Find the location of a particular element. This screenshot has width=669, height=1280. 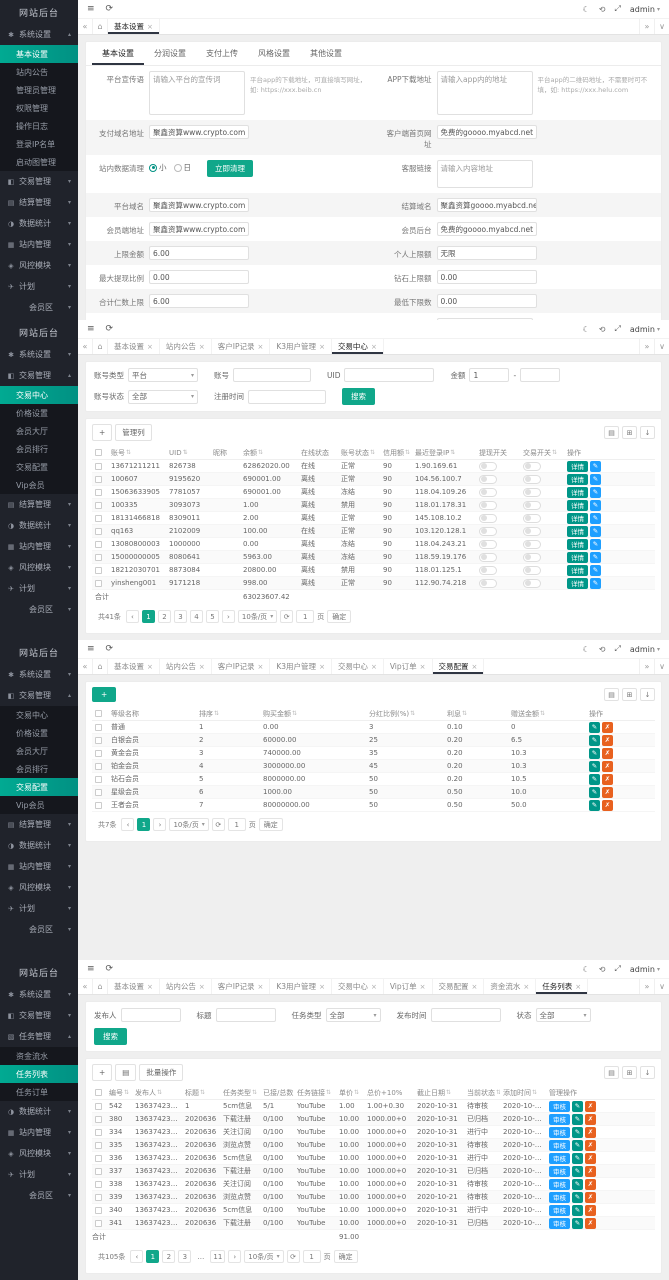

fullscreen-icon: ⤢ is located at coordinates (617, 648).